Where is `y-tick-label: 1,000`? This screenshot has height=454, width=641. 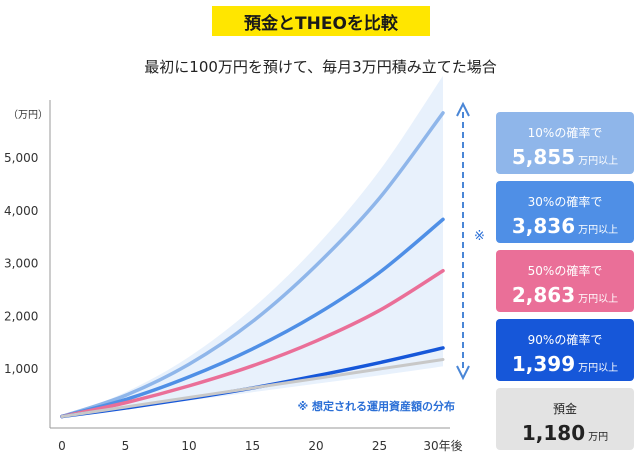 y-tick-label: 1,000 is located at coordinates (21, 369).